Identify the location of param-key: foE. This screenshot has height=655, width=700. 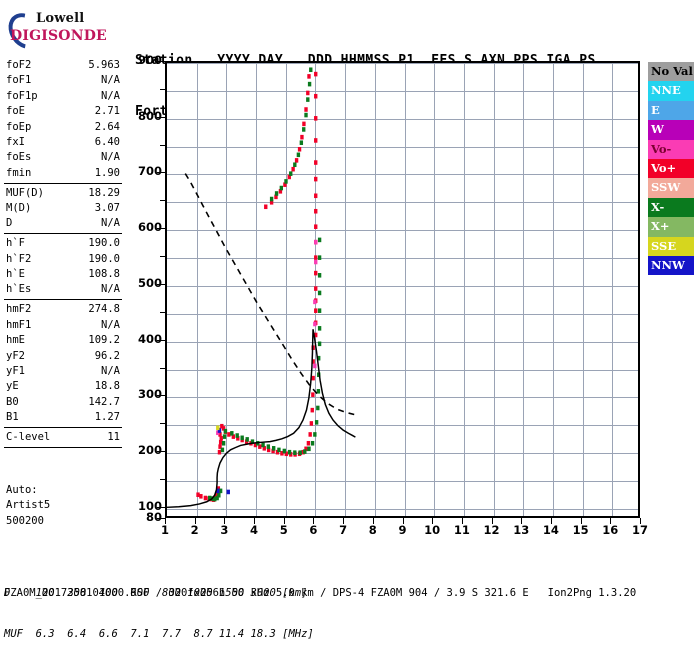
(15, 111).